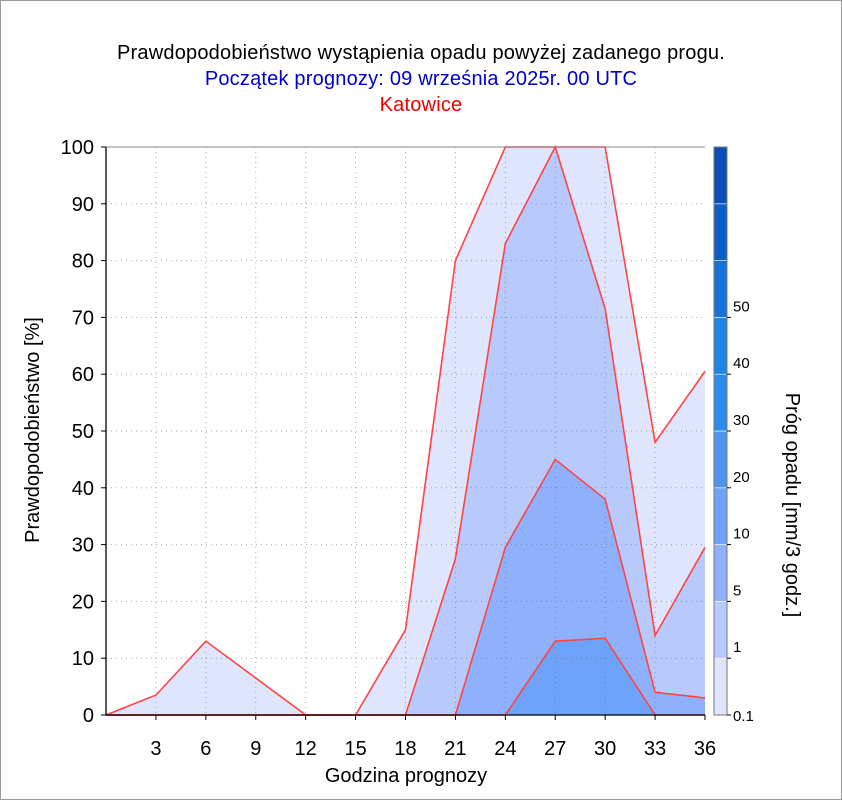 This screenshot has height=800, width=842. I want to click on y-tick-label: 60, so click(83, 375).